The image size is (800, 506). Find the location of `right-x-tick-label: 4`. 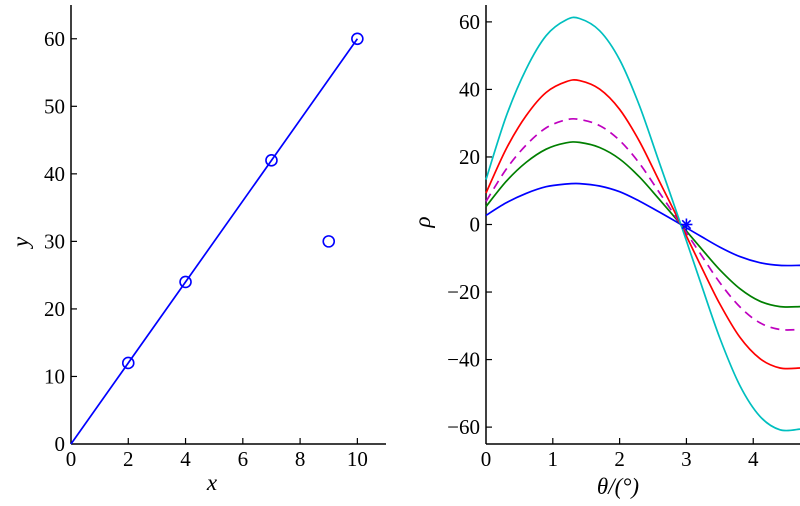

right-x-tick-label: 4 is located at coordinates (753, 459).